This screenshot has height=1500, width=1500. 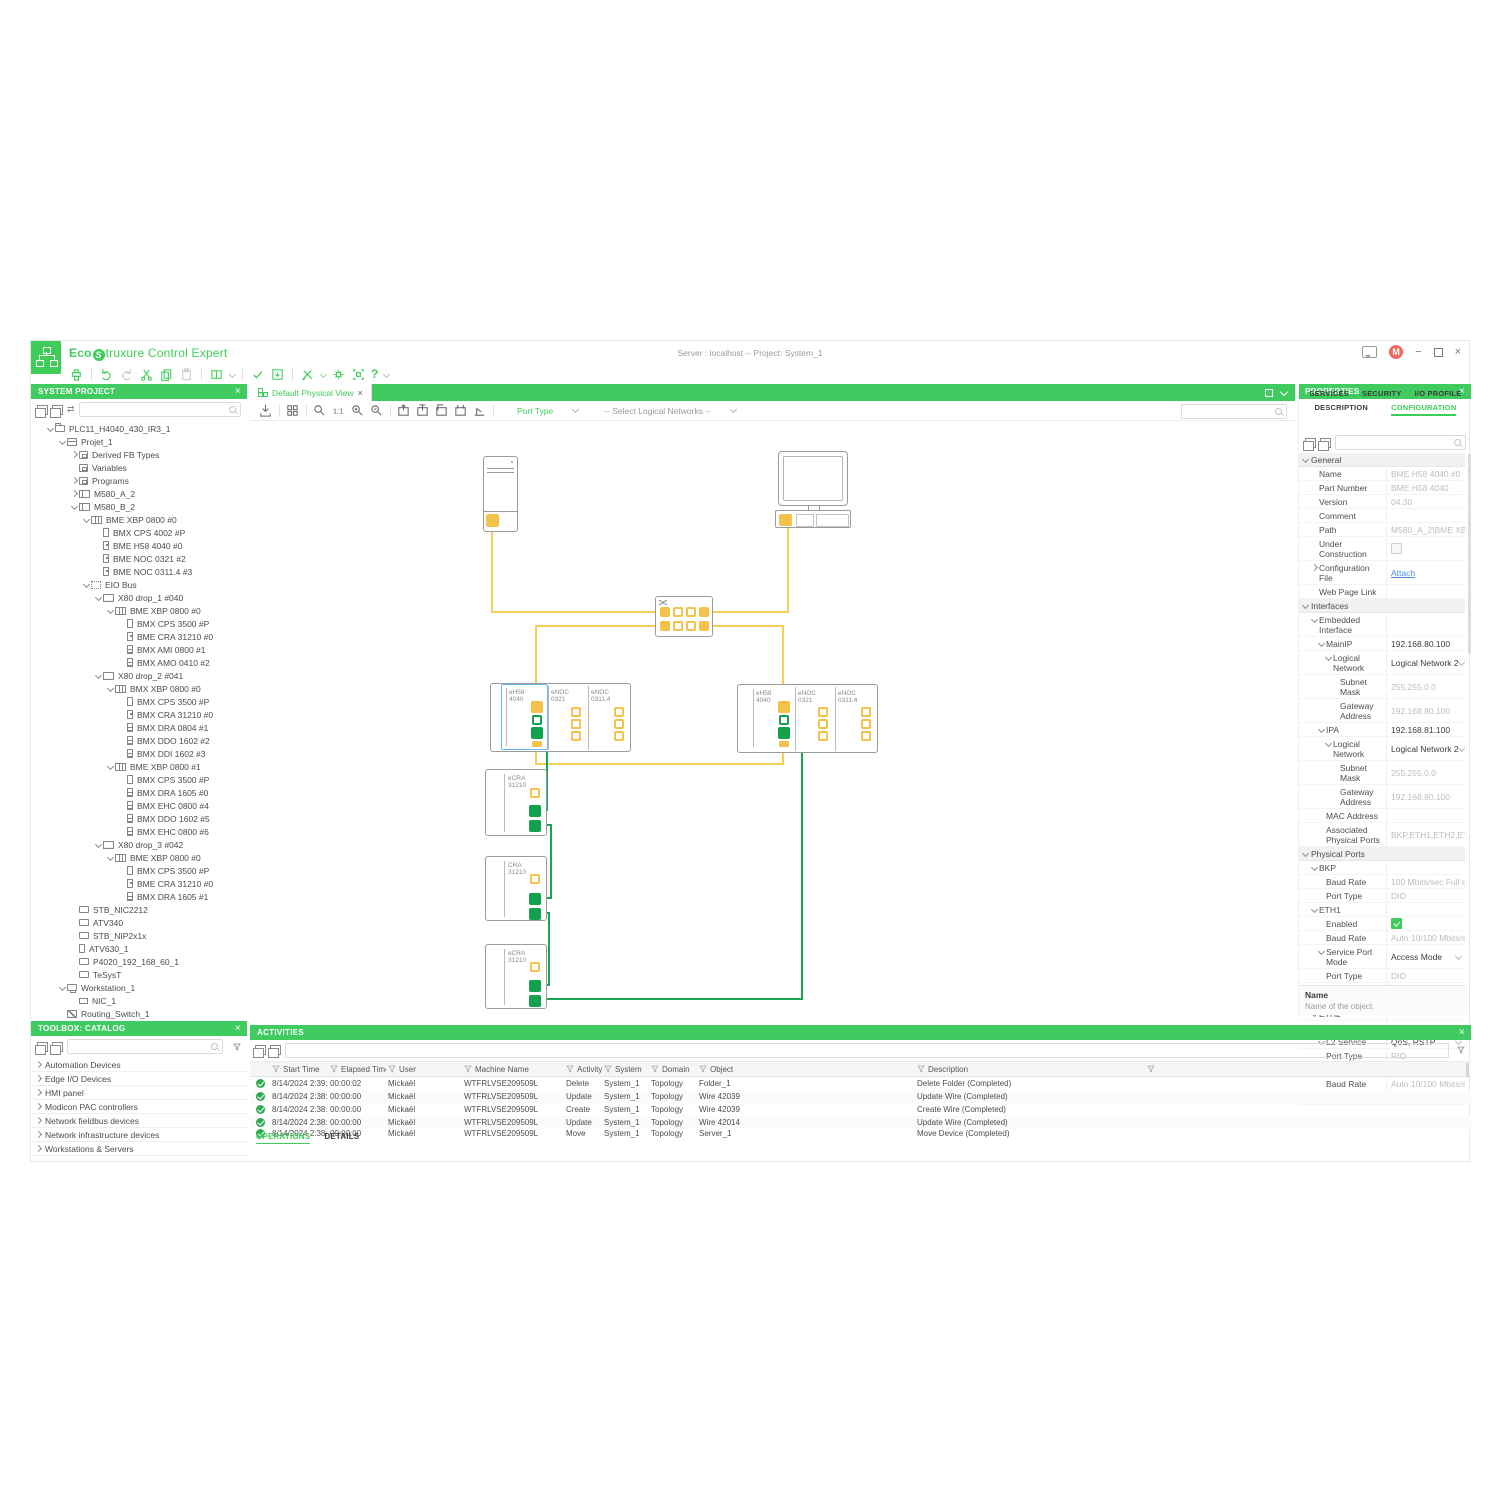 I want to click on export-image-icon, so click(x=403, y=410).